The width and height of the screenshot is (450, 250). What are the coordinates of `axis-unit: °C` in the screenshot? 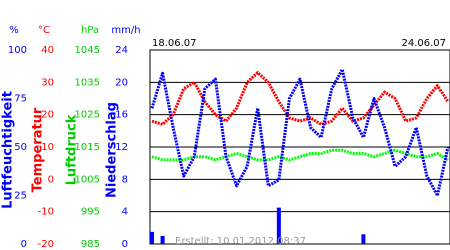 It's located at (44, 30).